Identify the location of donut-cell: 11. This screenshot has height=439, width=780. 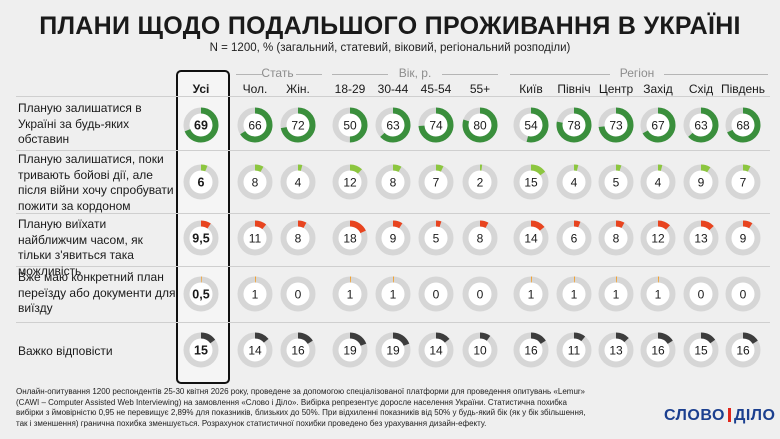
(255, 238).